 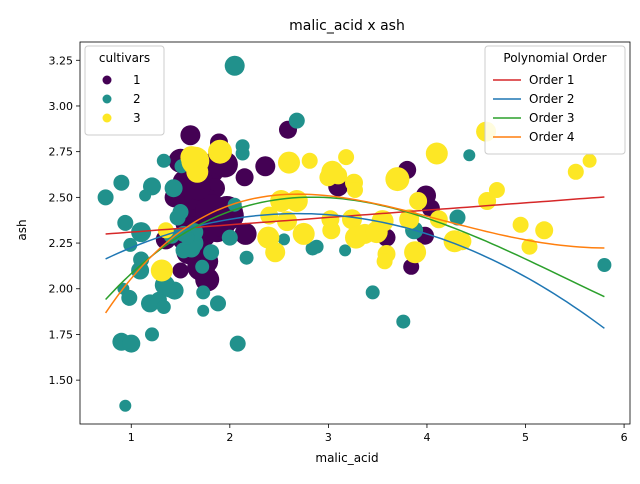 What do you see at coordinates (137, 80) in the screenshot?
I see `legend-label: 1` at bounding box center [137, 80].